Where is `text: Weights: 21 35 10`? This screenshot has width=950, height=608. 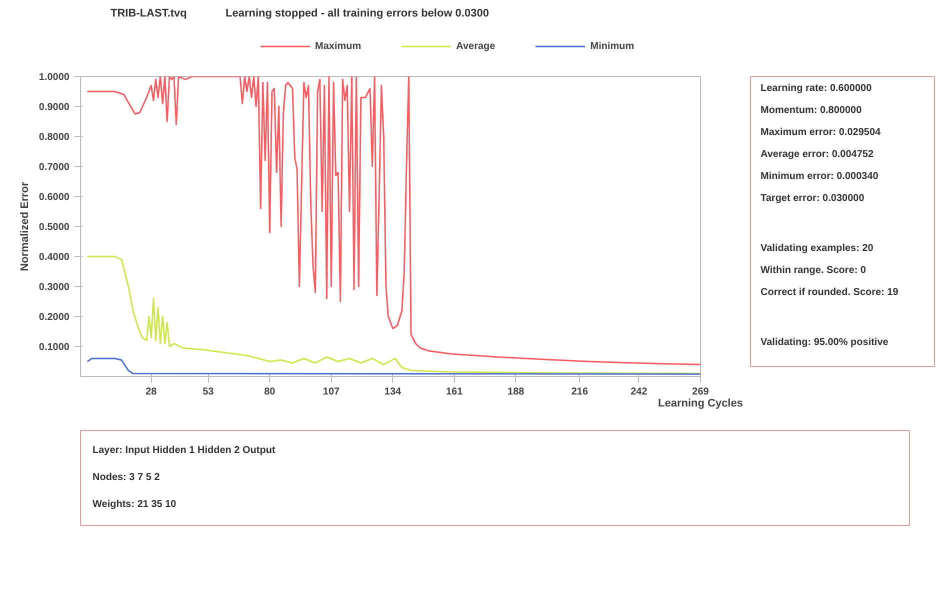
text: Weights: 21 35 10 is located at coordinates (134, 504).